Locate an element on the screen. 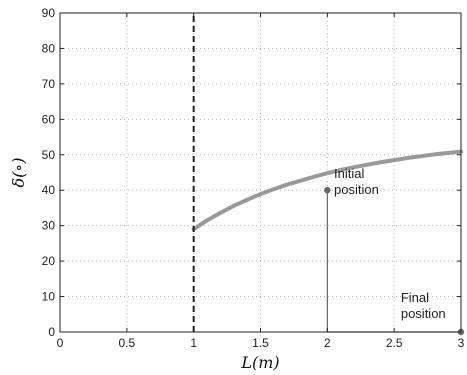  y-tick-label: 20 is located at coordinates (49, 261).